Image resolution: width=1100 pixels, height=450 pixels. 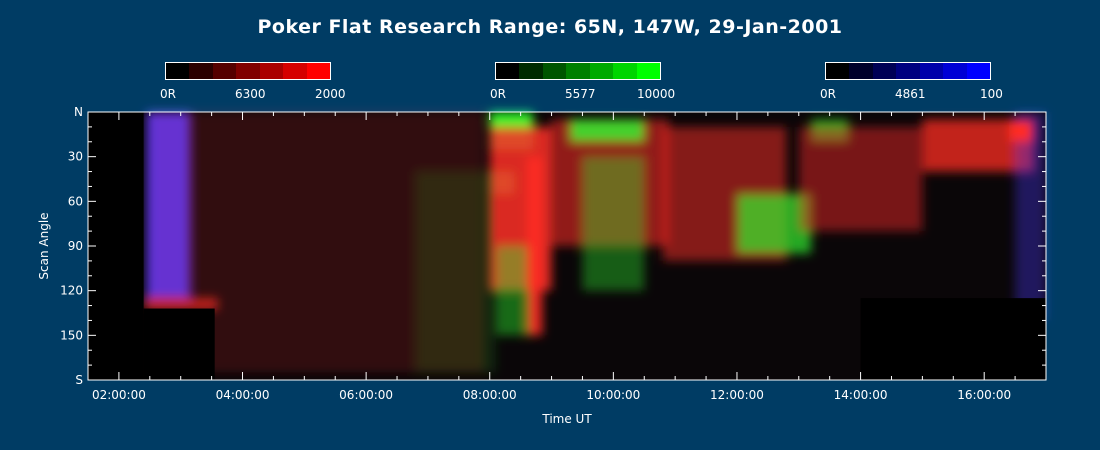 I want to click on x-tick-label: 14:00:00, so click(x=861, y=395).